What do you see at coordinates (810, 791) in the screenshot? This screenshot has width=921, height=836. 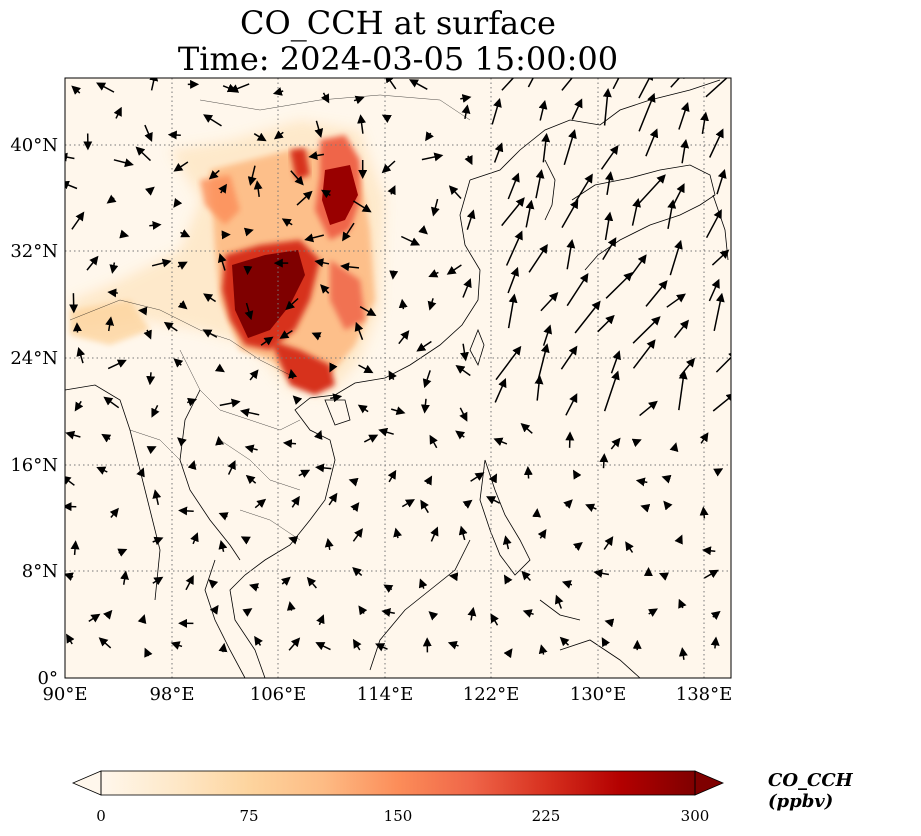 I see `colorbar-label: CO_CCH (ppbv)` at bounding box center [810, 791].